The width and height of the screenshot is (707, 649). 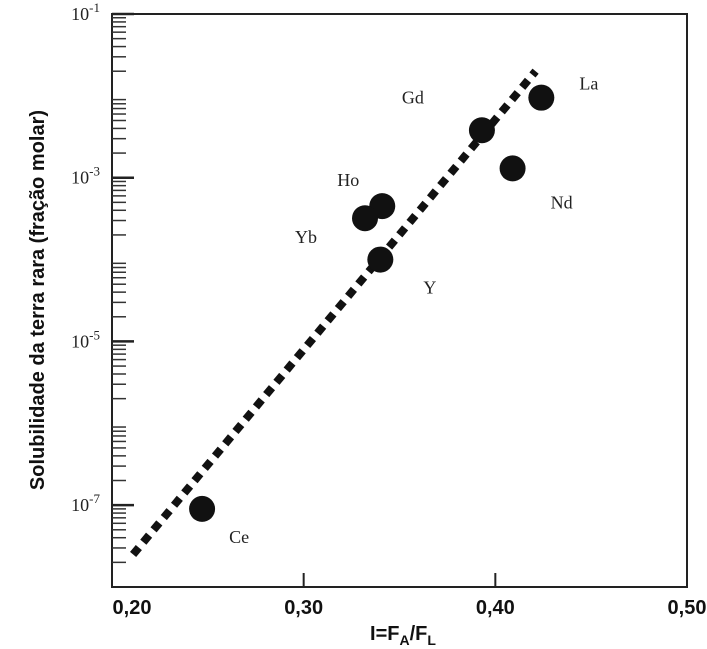 I want to click on x-tick-label: 0,40, so click(x=495, y=608).